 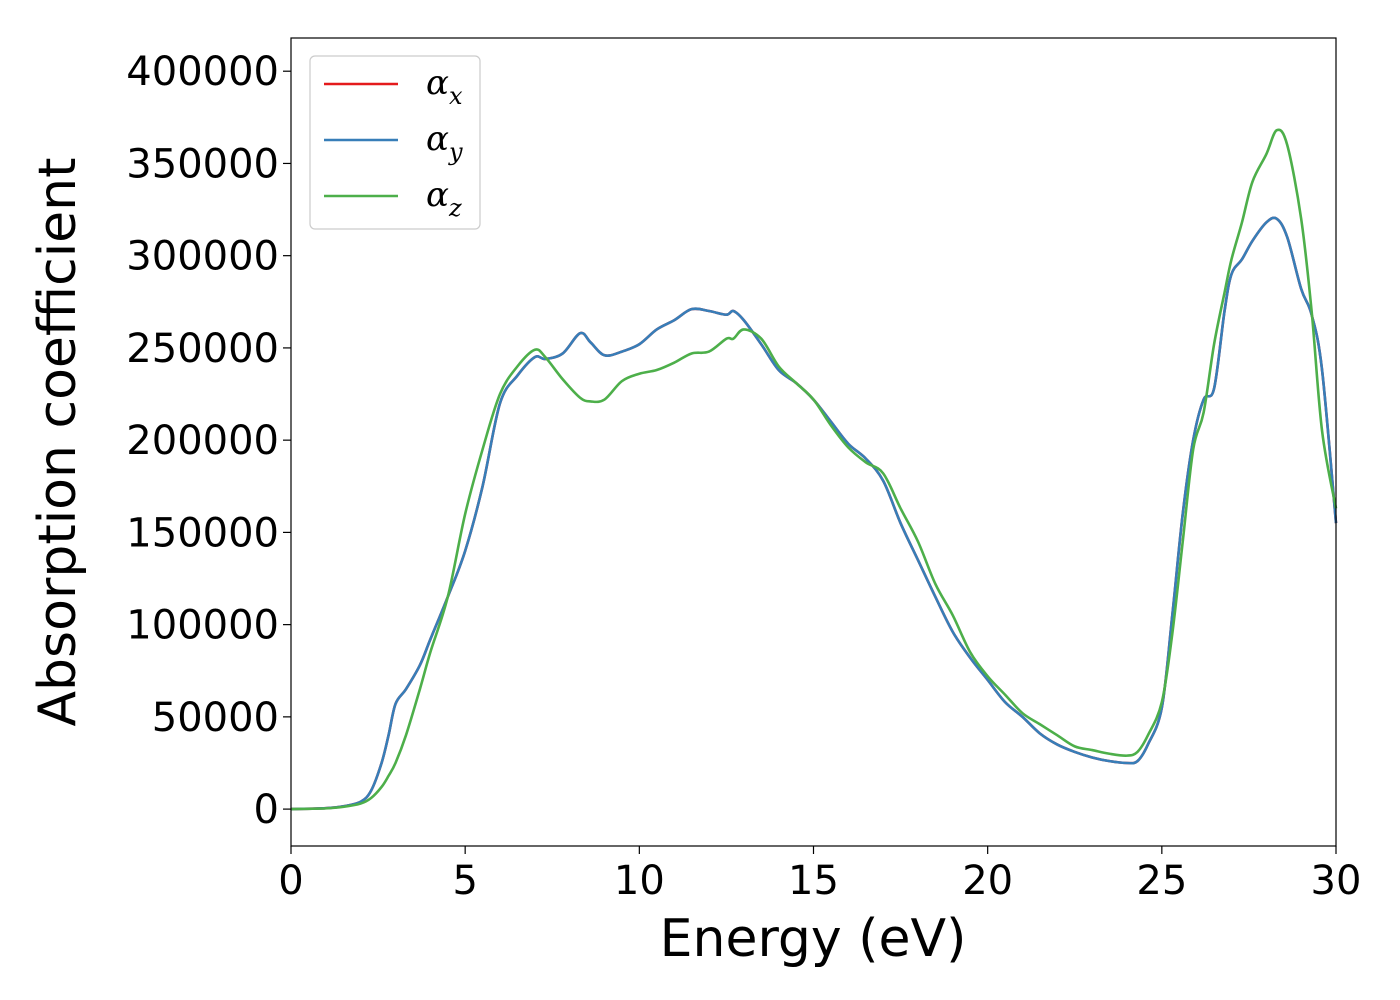 I want to click on y-tick-label: 50000, so click(x=215, y=718).